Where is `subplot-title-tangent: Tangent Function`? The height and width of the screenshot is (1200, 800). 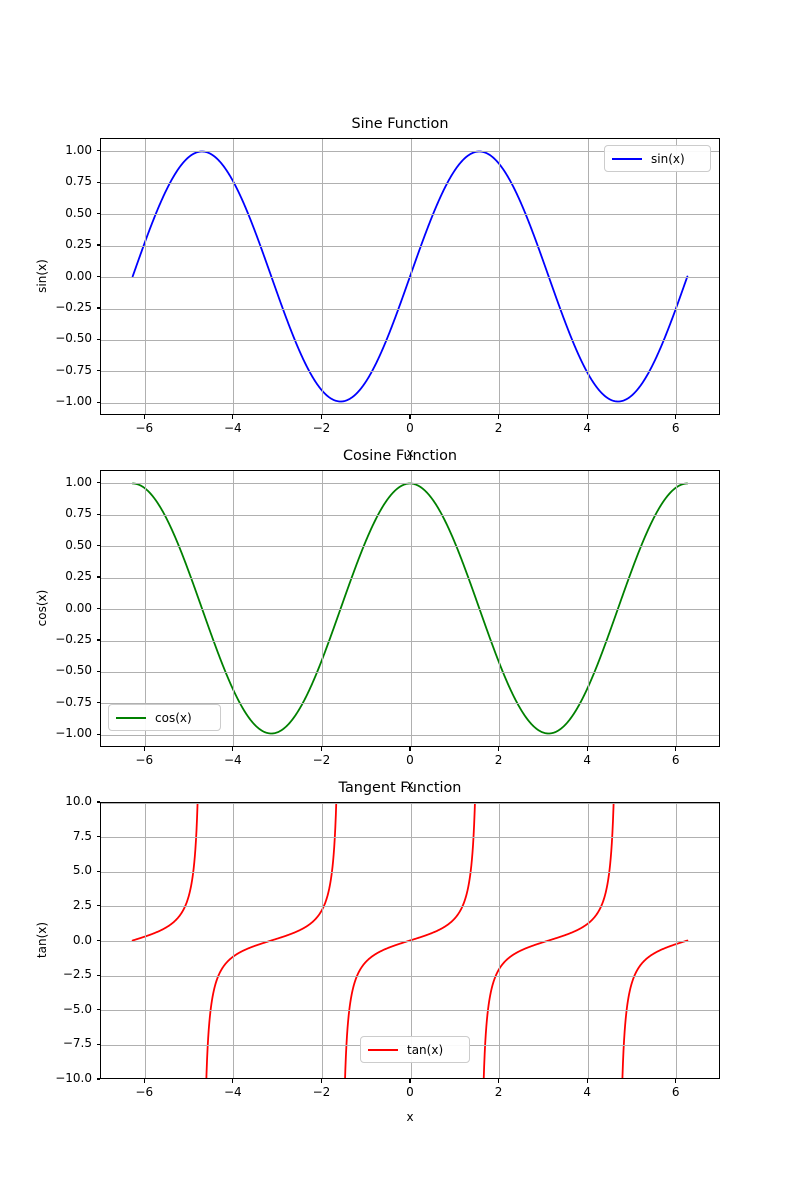 subplot-title-tangent: Tangent Function is located at coordinates (400, 788).